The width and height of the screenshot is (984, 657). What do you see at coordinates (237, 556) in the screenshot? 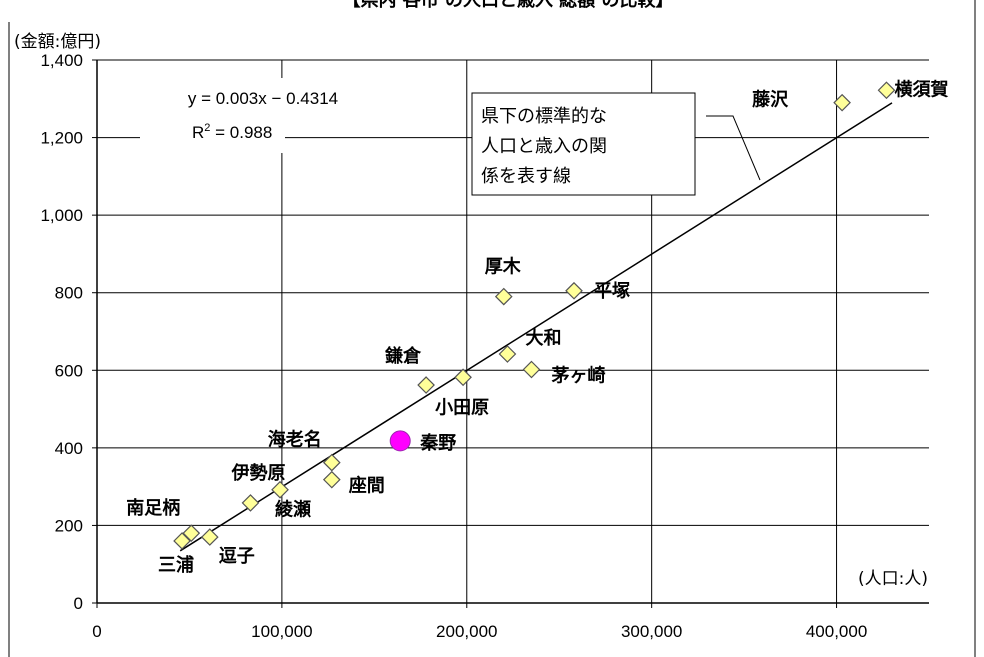
I see `point-label: 逗子` at bounding box center [237, 556].